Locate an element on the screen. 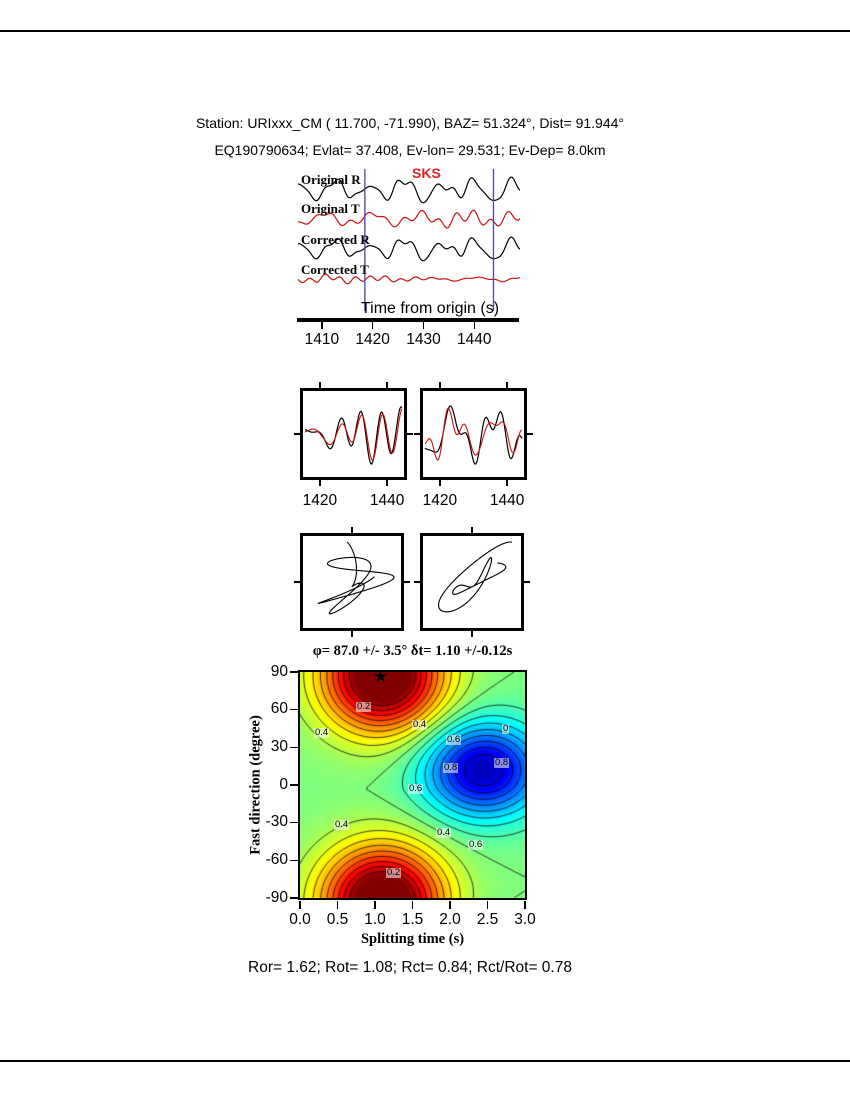 The width and height of the screenshot is (850, 1100). contour-title: φ= 87.0 +/- 3.5° δt= 1.10 +/-0.12s is located at coordinates (412, 651).